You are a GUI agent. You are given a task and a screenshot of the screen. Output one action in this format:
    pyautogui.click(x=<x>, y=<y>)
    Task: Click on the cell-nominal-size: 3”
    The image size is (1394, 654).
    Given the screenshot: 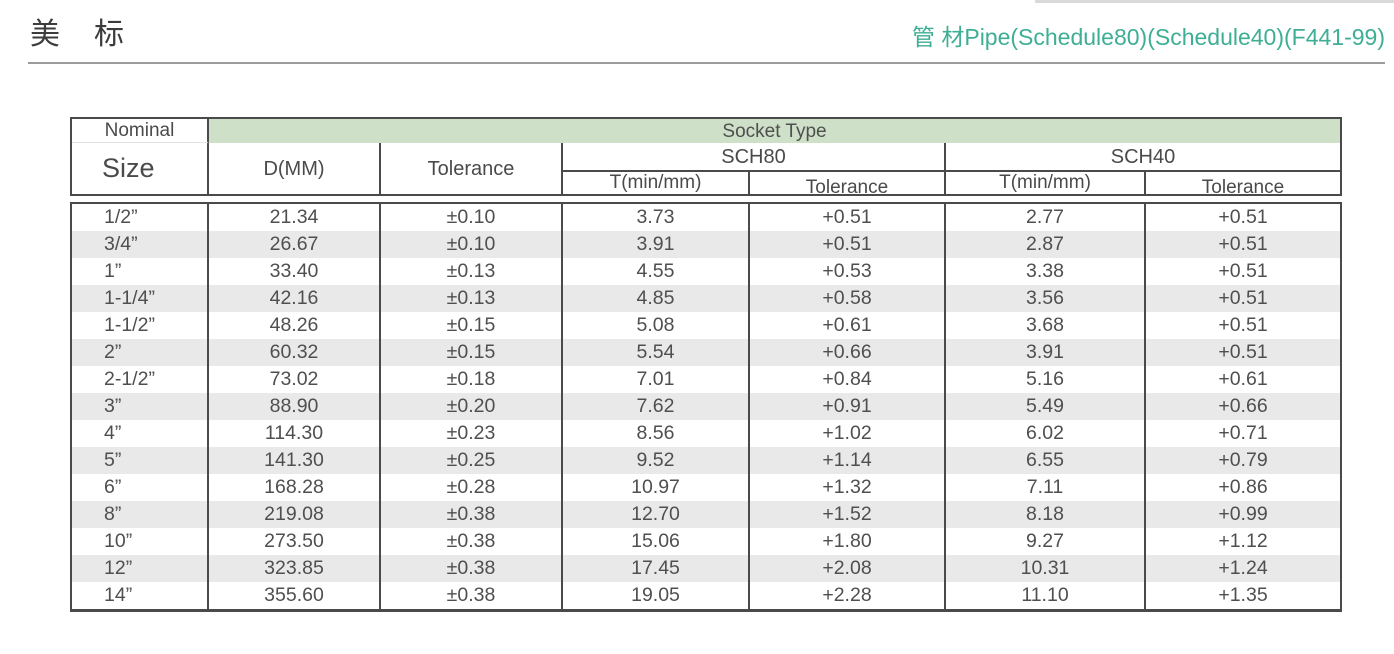 What is the action you would take?
    pyautogui.click(x=140, y=406)
    